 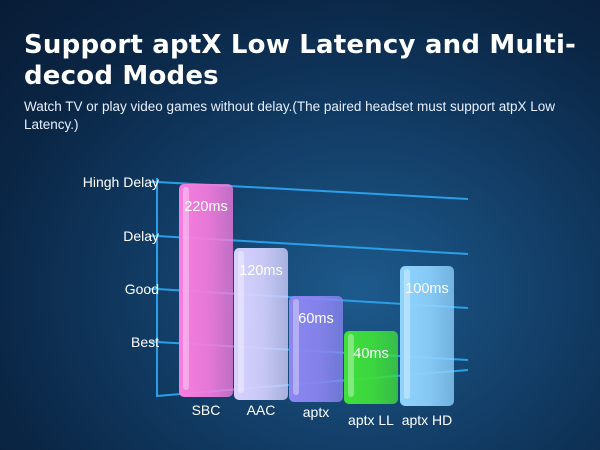 I want to click on data-label-aptx: 60ms, so click(x=315, y=319).